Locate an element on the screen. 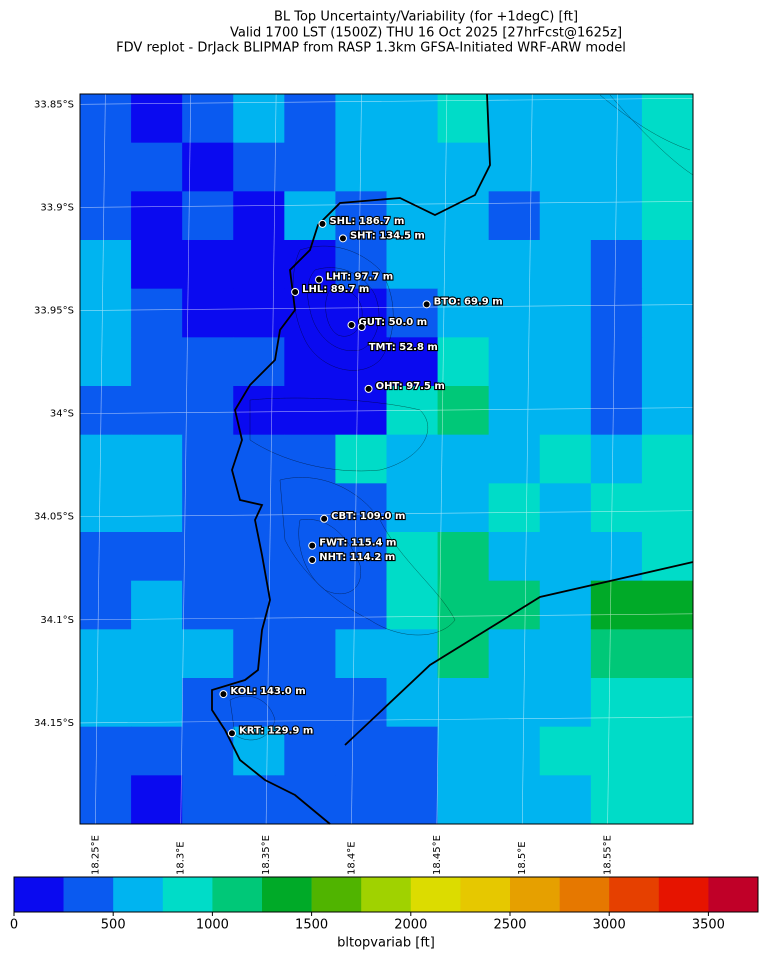 The width and height of the screenshot is (768, 962). x-tick-label: 18.45°E is located at coordinates (437, 855).